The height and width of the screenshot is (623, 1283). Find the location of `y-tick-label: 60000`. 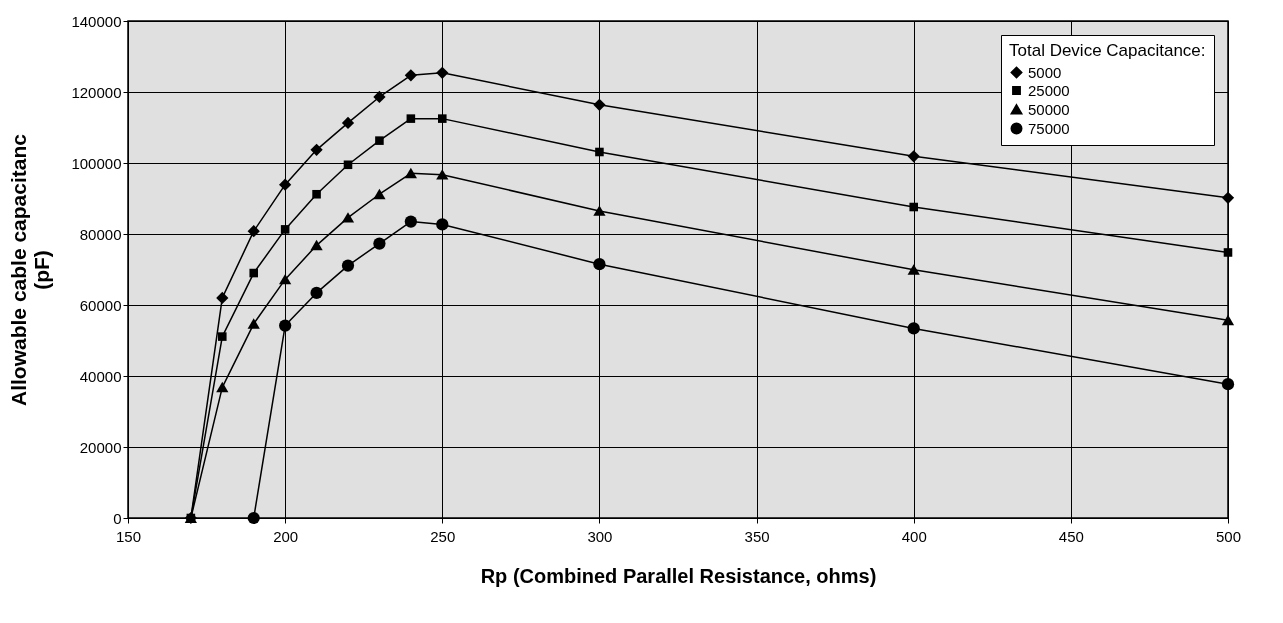

y-tick-label: 60000 is located at coordinates (100, 305).